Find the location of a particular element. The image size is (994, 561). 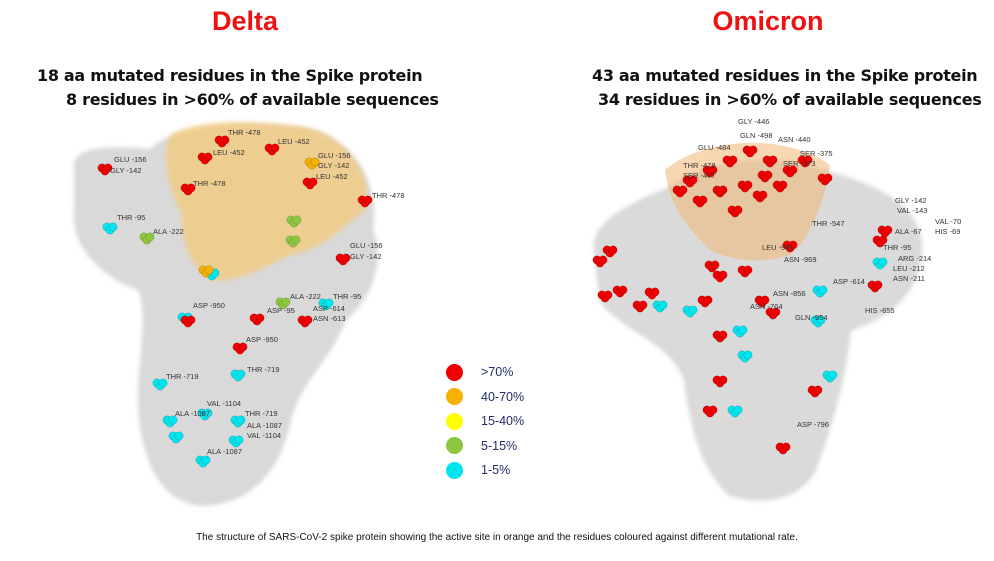

legend-item: 40-70% is located at coordinates (485, 397).